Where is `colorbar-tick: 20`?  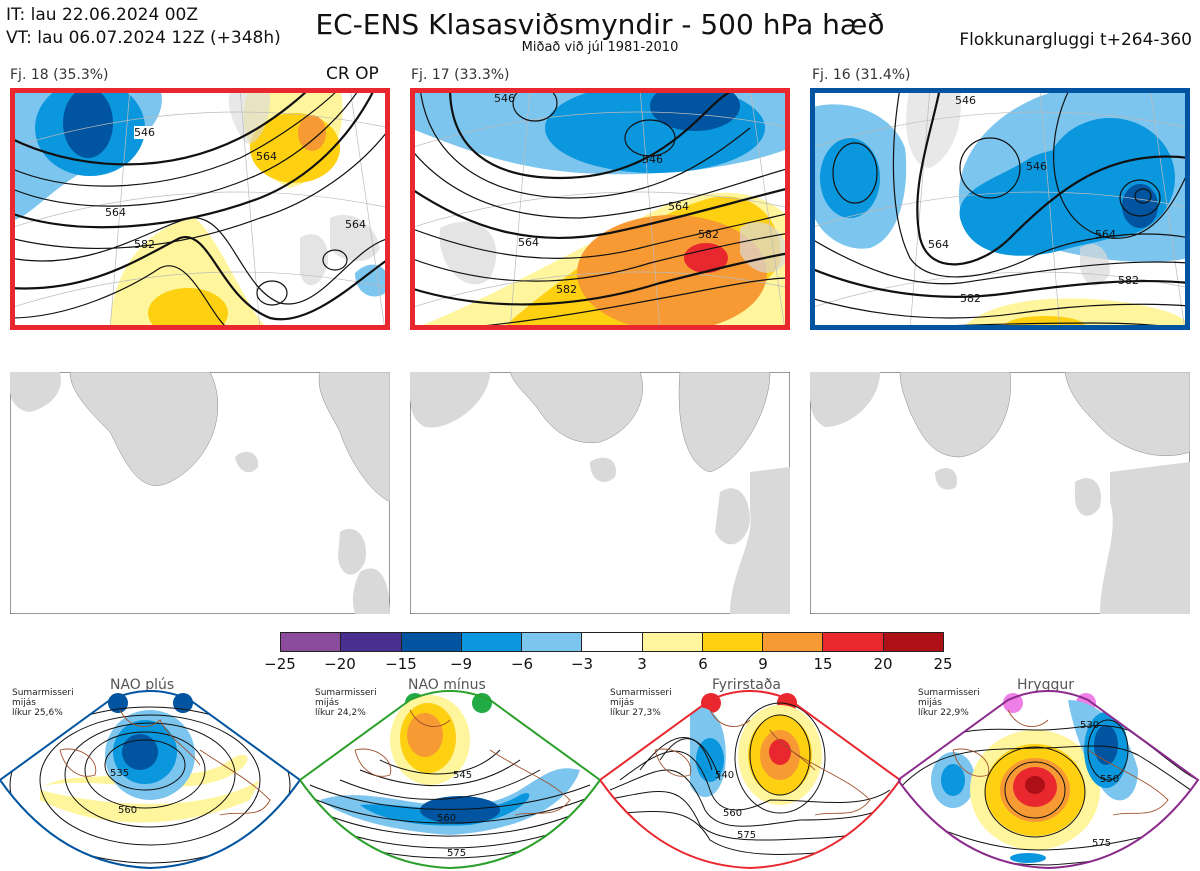 colorbar-tick: 20 is located at coordinates (883, 664).